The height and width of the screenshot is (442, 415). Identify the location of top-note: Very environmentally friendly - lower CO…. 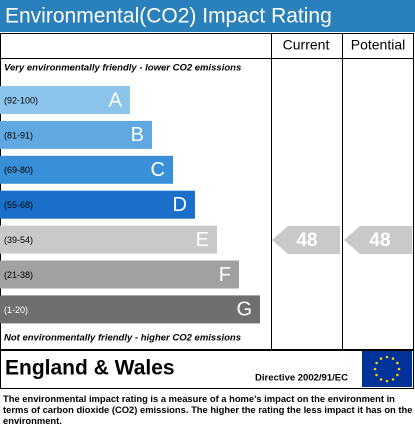
(122, 68).